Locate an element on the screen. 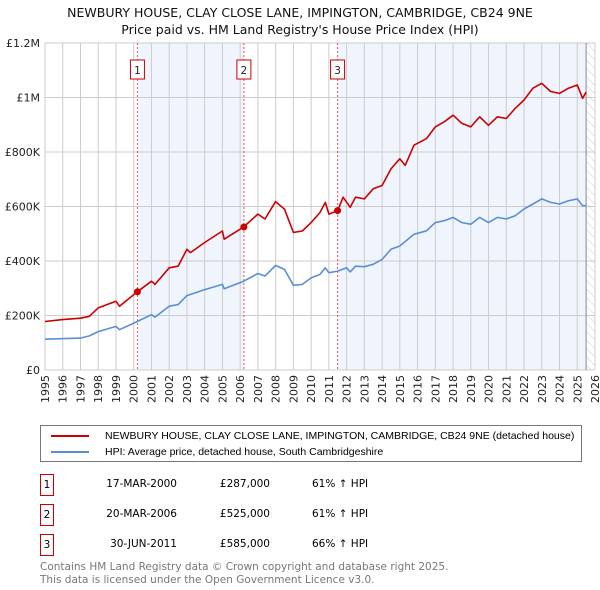 This screenshot has width=600, height=590. x-tick-label: 2020 is located at coordinates (489, 389).